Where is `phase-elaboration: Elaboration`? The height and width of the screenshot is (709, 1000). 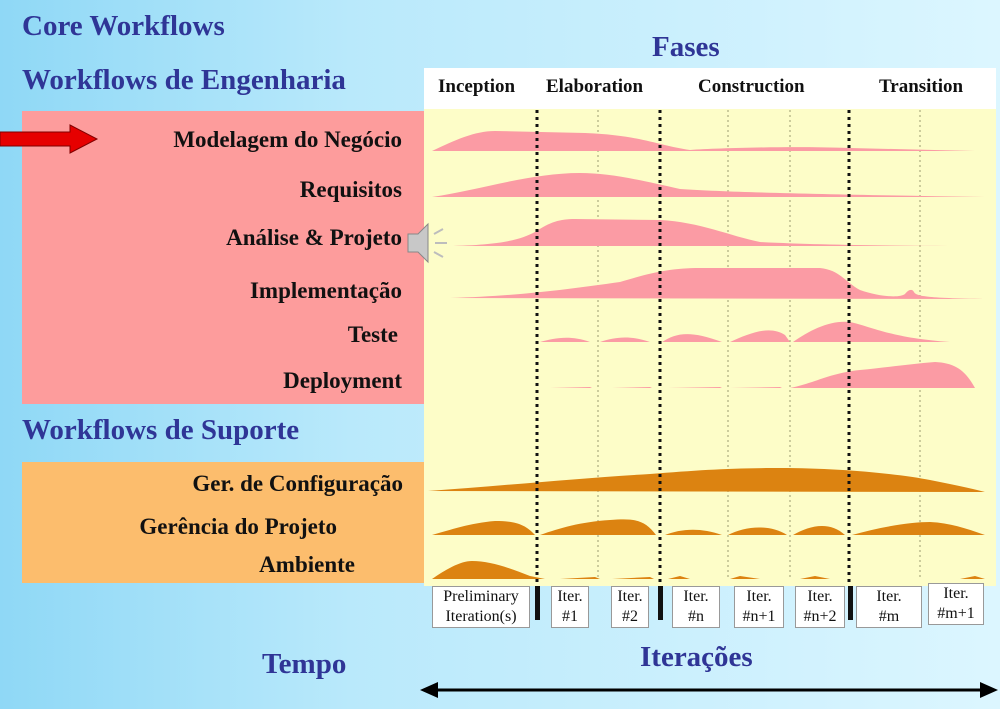
phase-elaboration: Elaboration is located at coordinates (595, 86).